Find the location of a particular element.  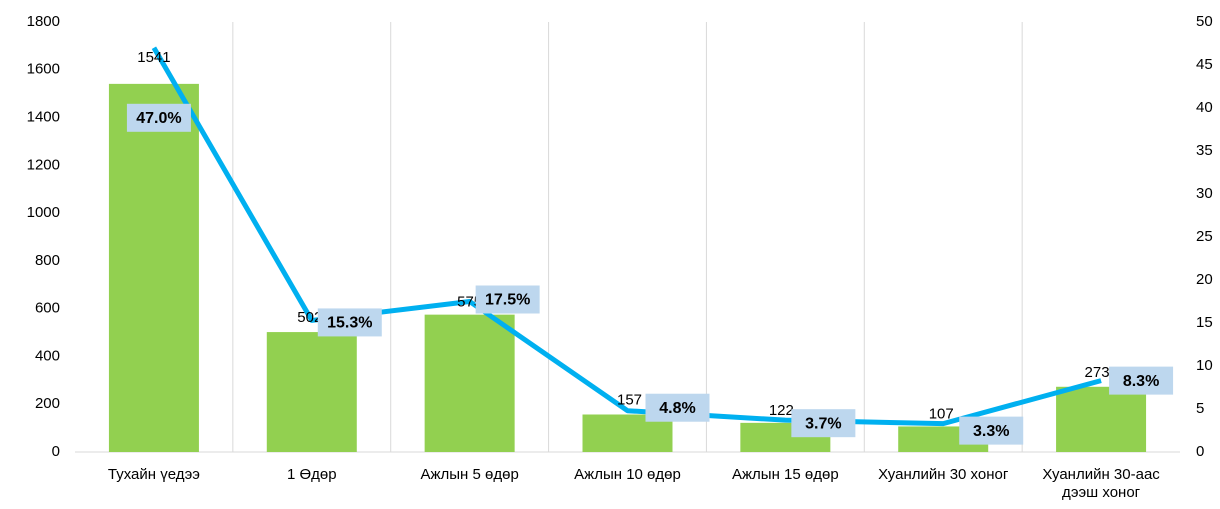

bar-value-label: 107 is located at coordinates (941, 413).